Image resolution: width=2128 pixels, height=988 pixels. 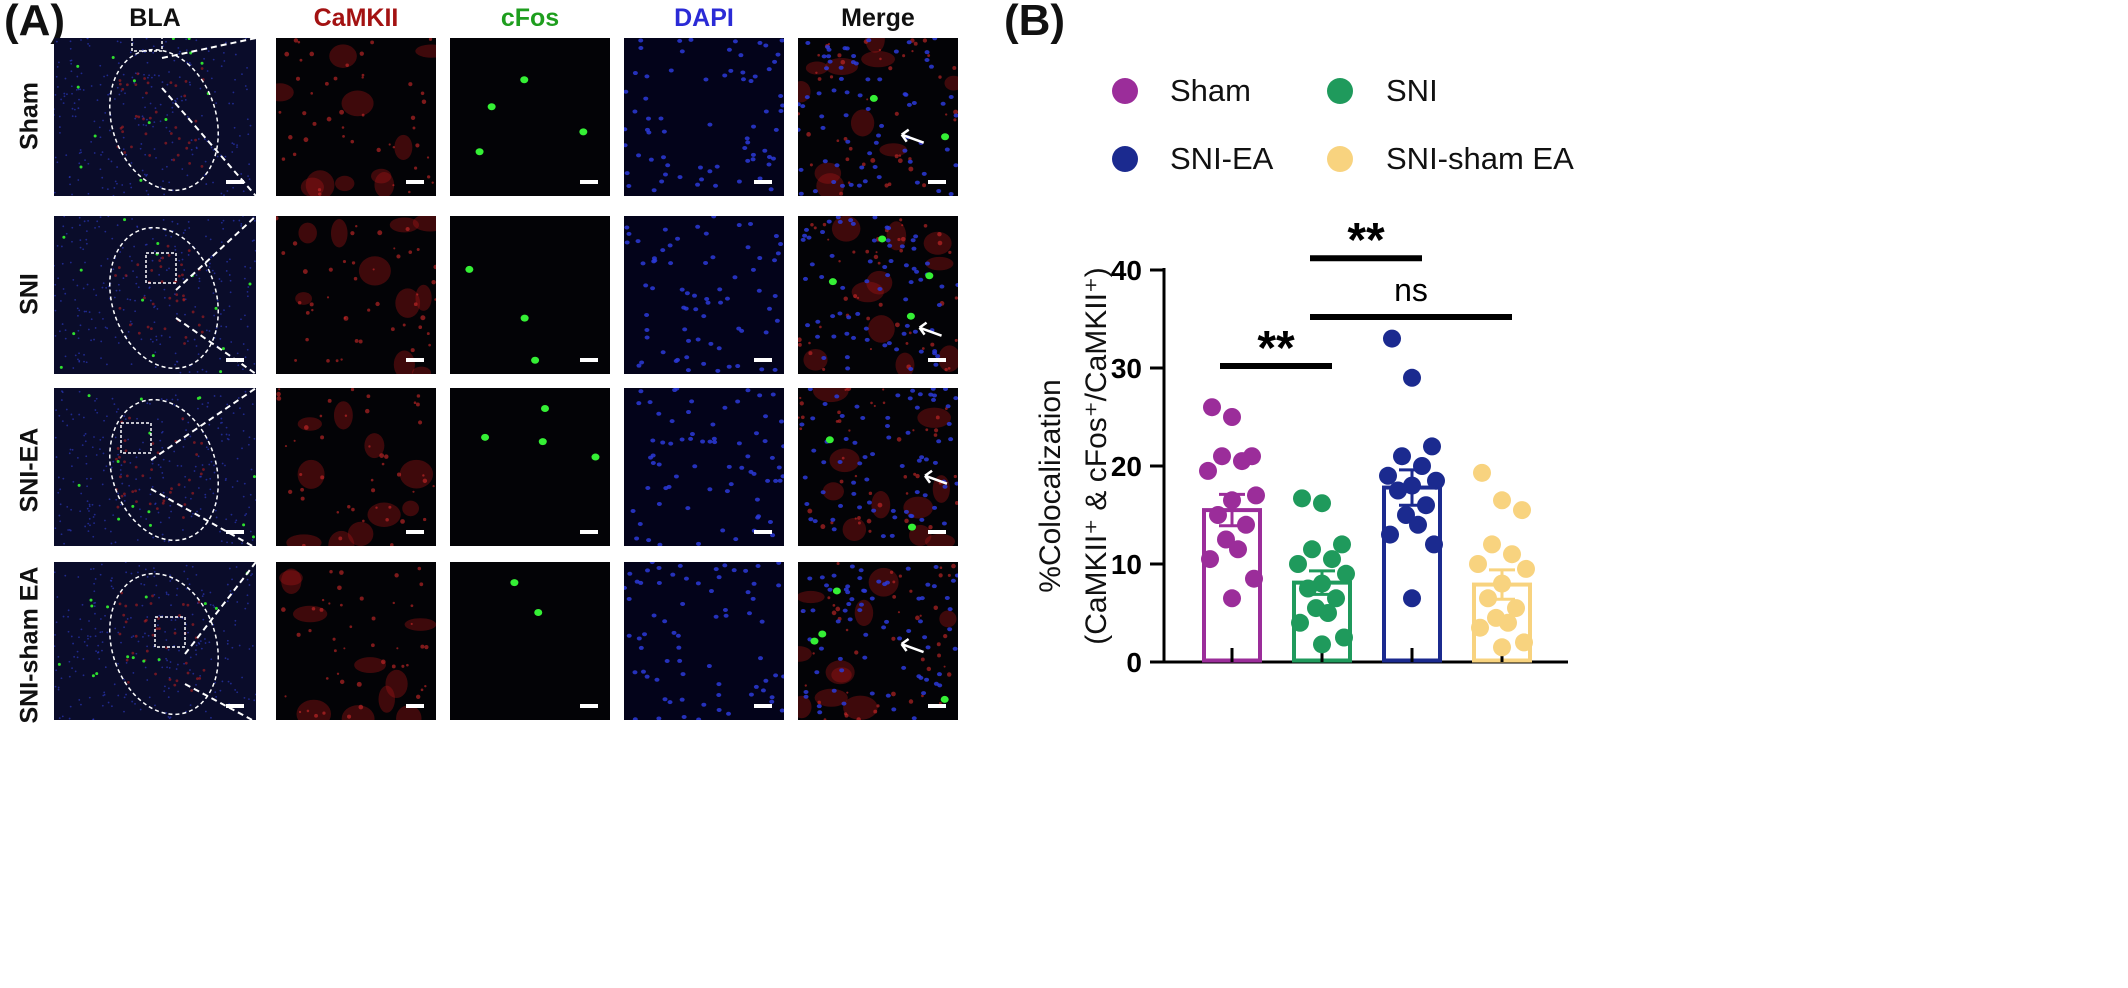 I want to click on y-tick-label: 40, so click(x=1126, y=270).